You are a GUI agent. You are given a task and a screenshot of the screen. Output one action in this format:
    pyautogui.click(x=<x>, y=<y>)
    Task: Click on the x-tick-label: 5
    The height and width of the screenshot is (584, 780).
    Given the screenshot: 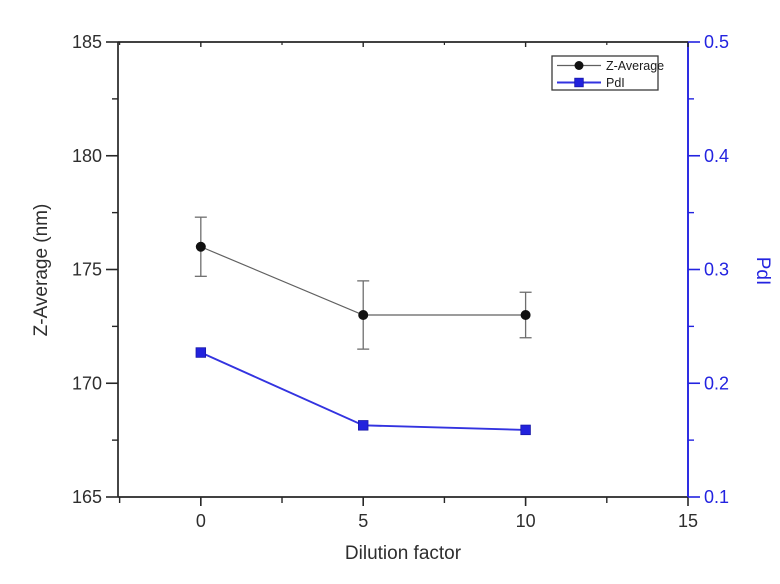 What is the action you would take?
    pyautogui.click(x=363, y=521)
    